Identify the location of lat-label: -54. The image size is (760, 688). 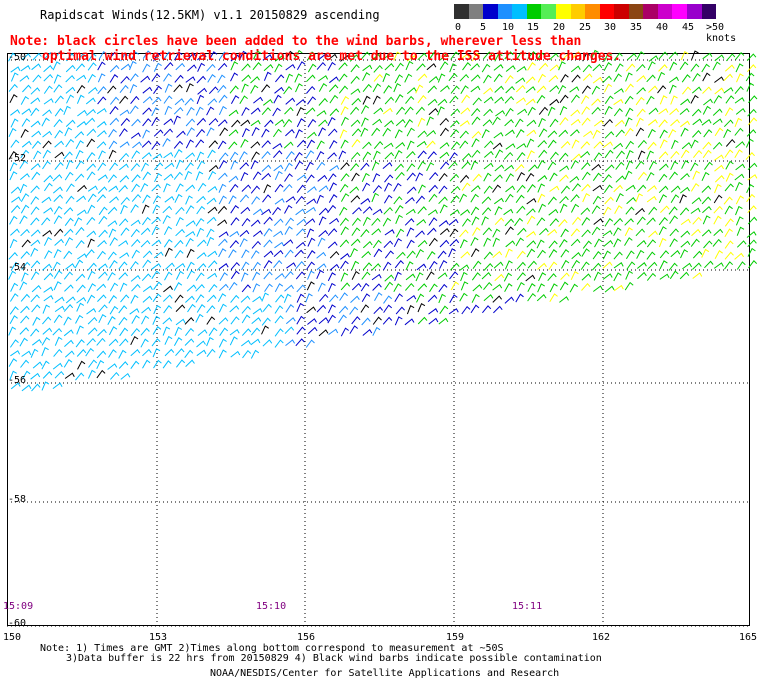
(17, 267).